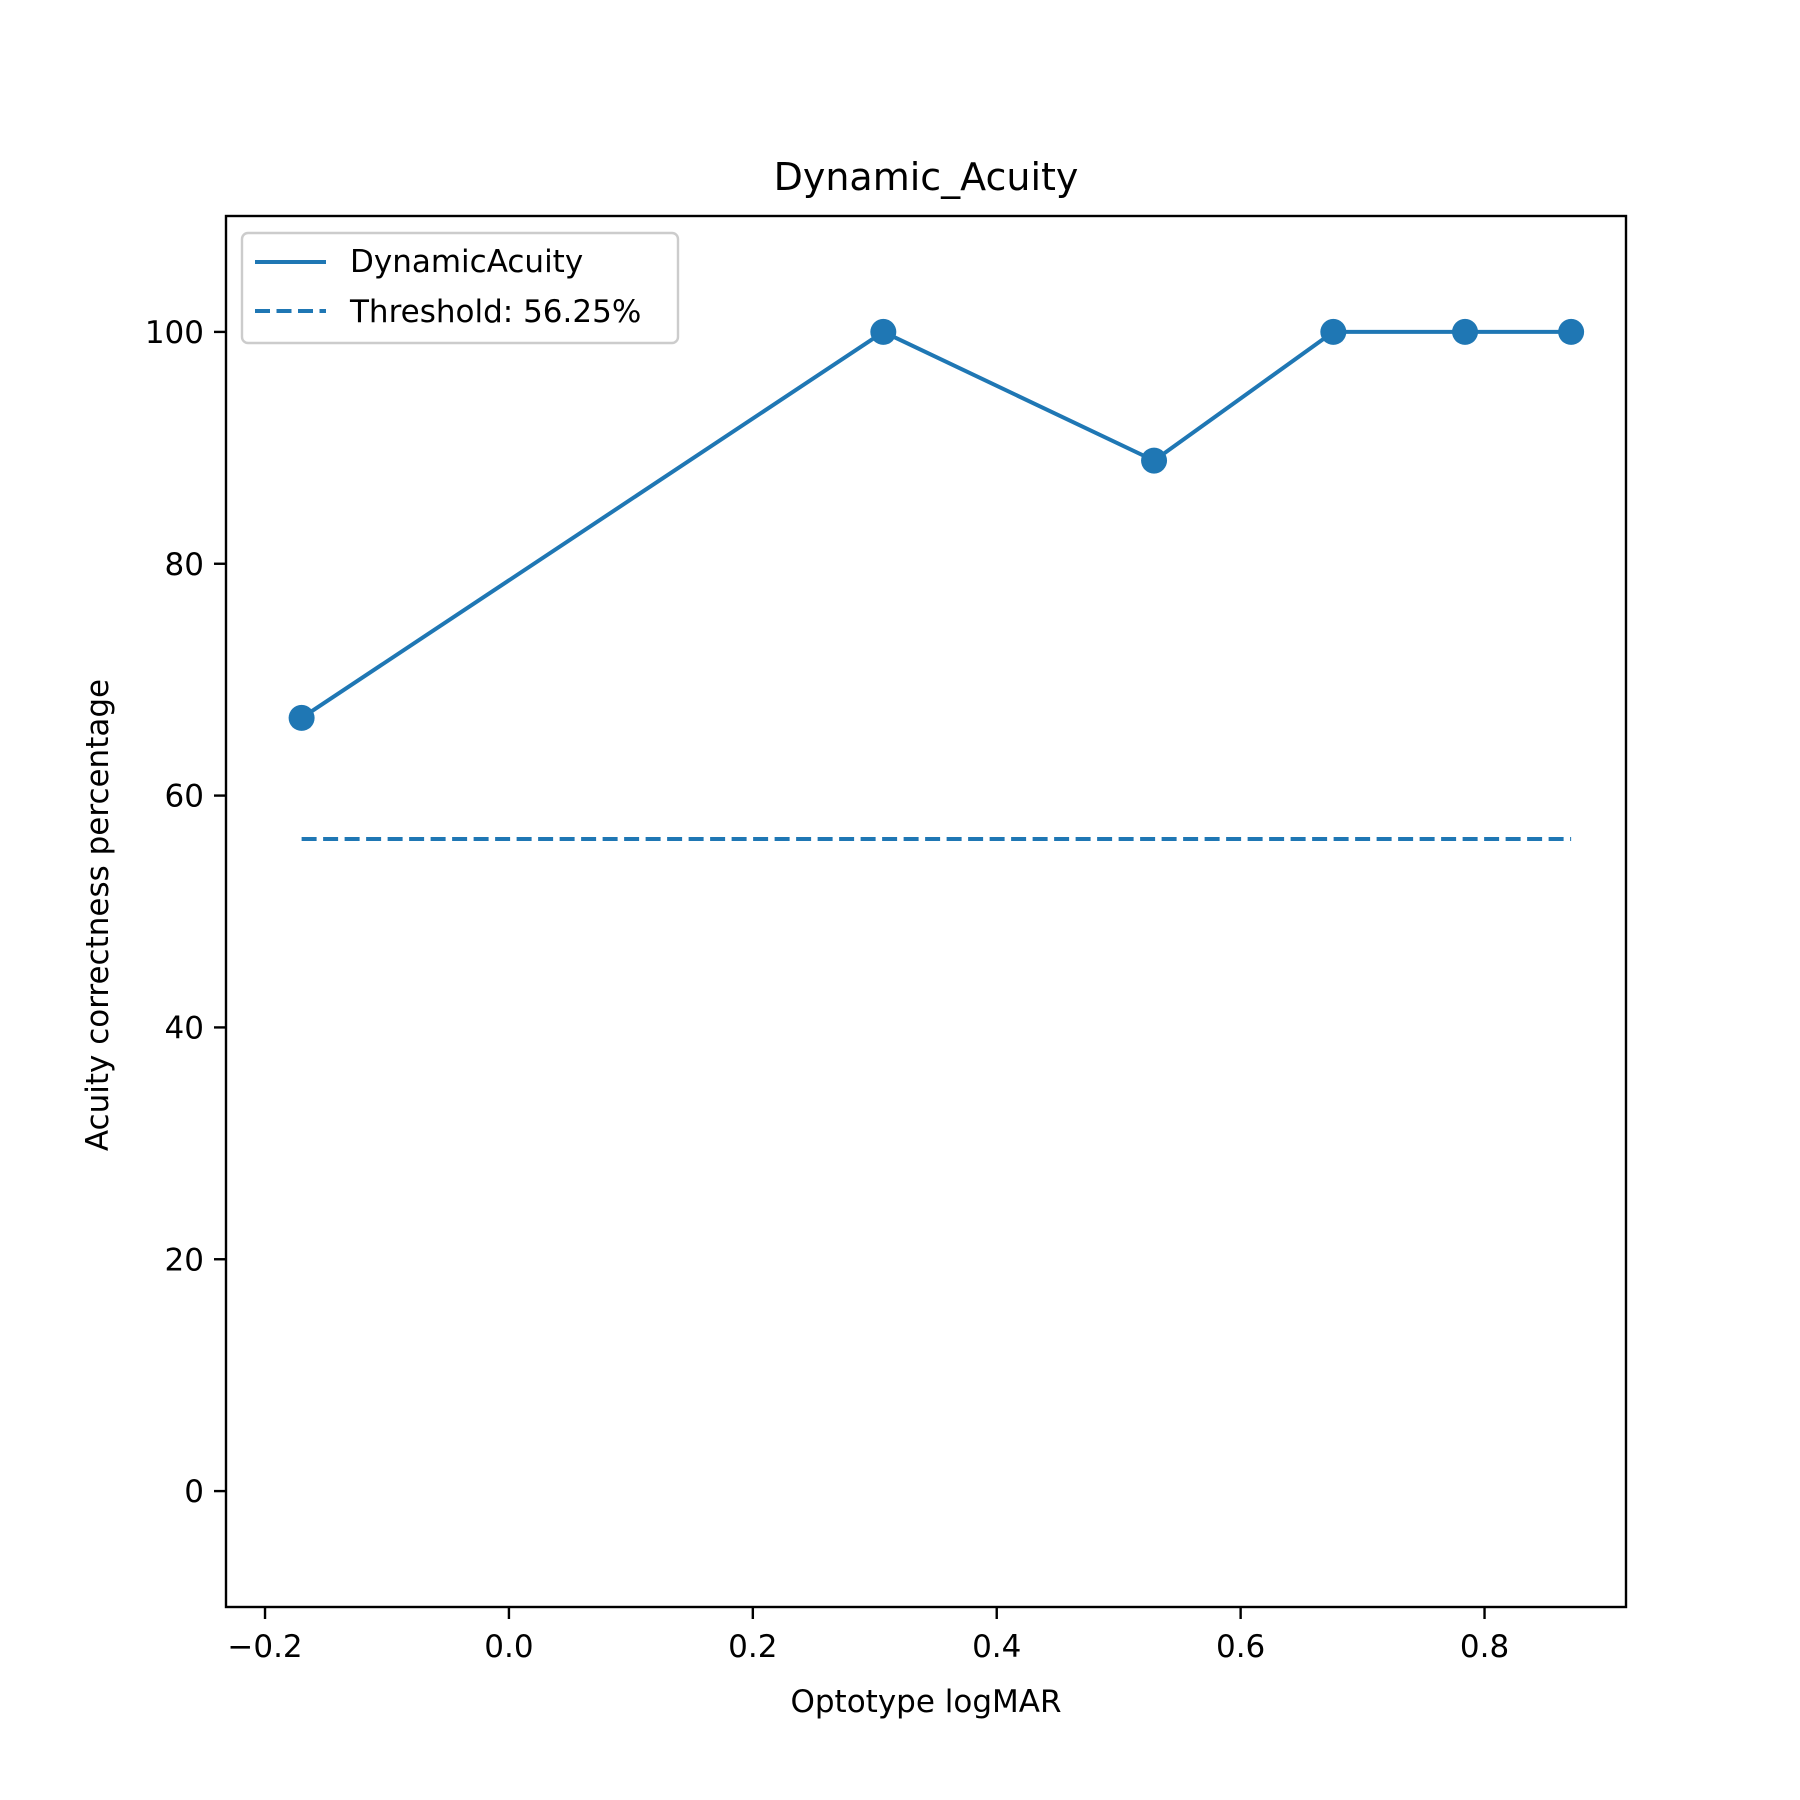 This screenshot has height=1800, width=1800. Describe the element at coordinates (752, 1647) in the screenshot. I see `x-tick-label: 0.2` at that location.